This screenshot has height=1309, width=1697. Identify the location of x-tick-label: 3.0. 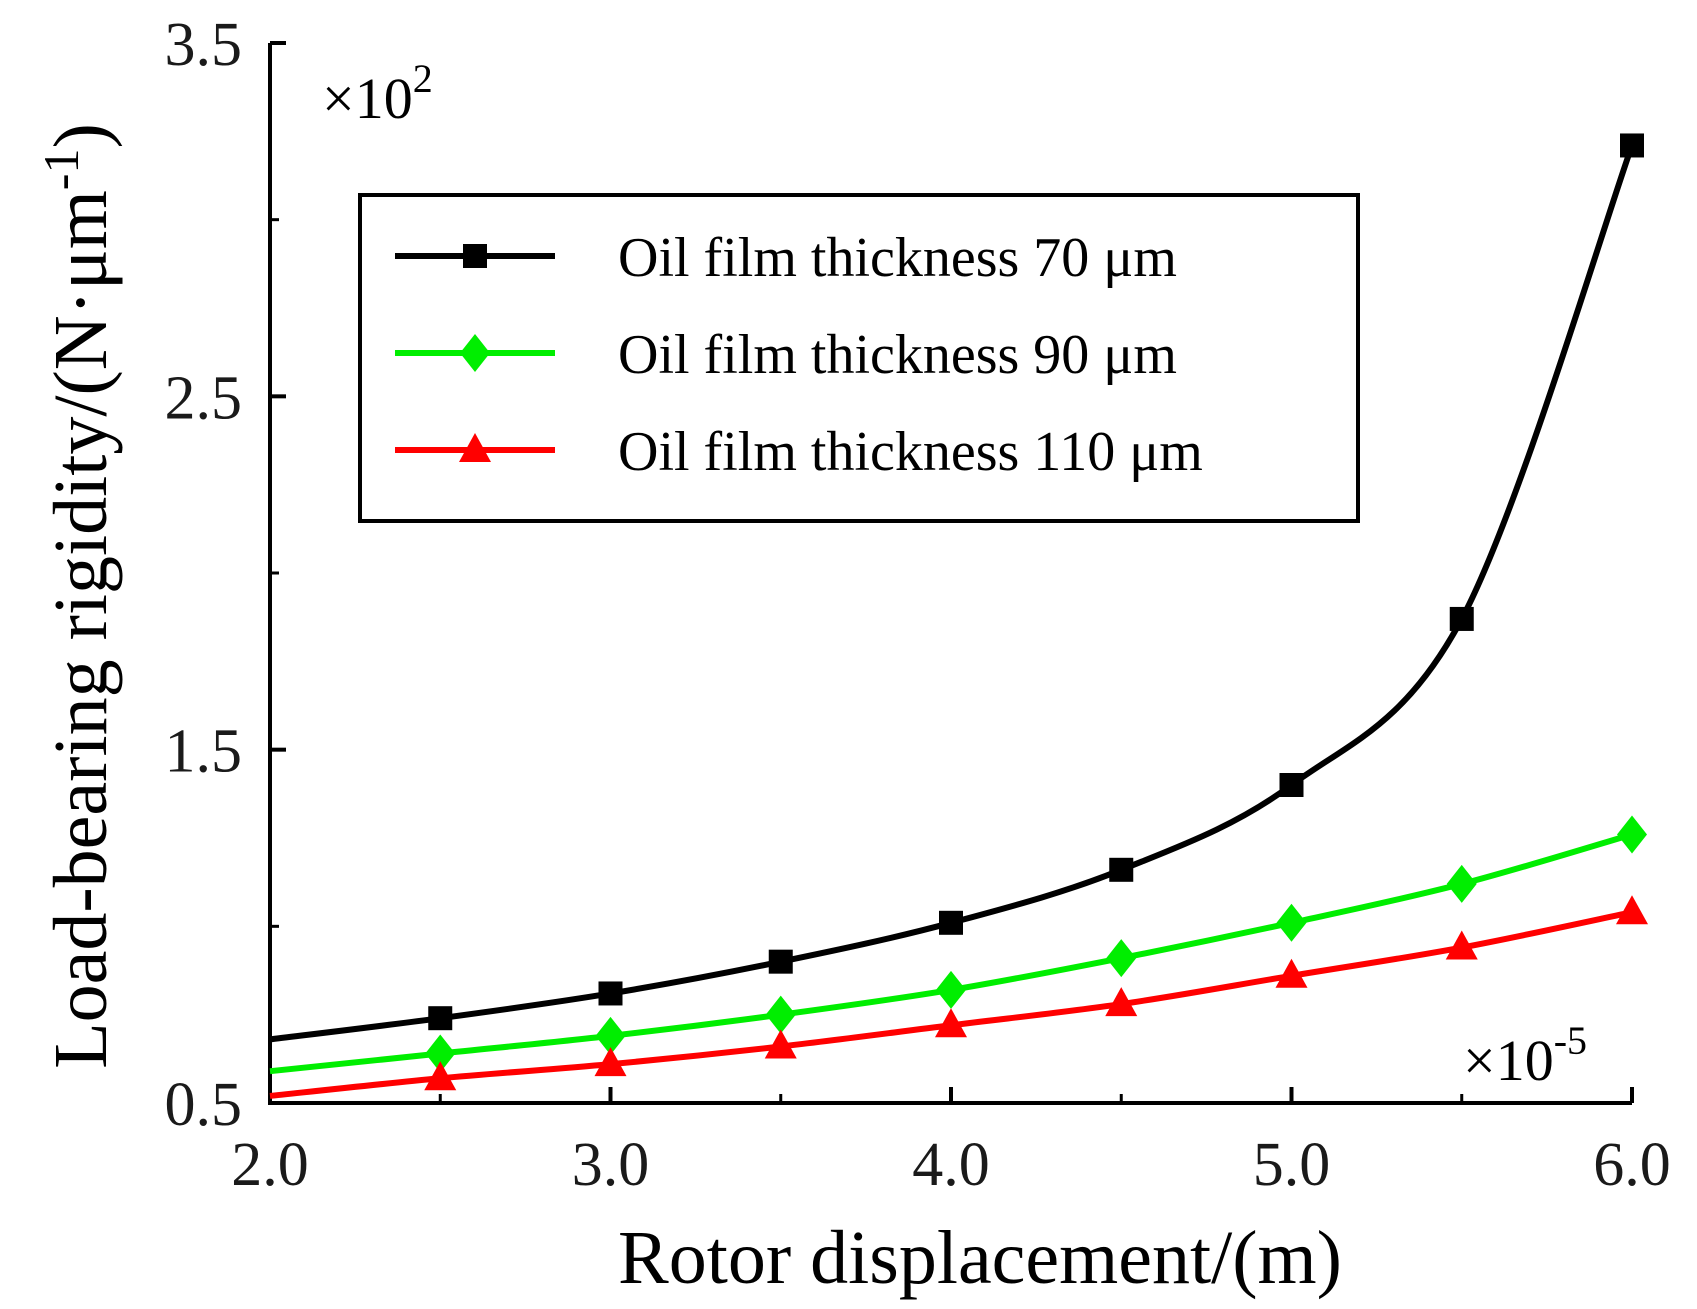
(611, 1165).